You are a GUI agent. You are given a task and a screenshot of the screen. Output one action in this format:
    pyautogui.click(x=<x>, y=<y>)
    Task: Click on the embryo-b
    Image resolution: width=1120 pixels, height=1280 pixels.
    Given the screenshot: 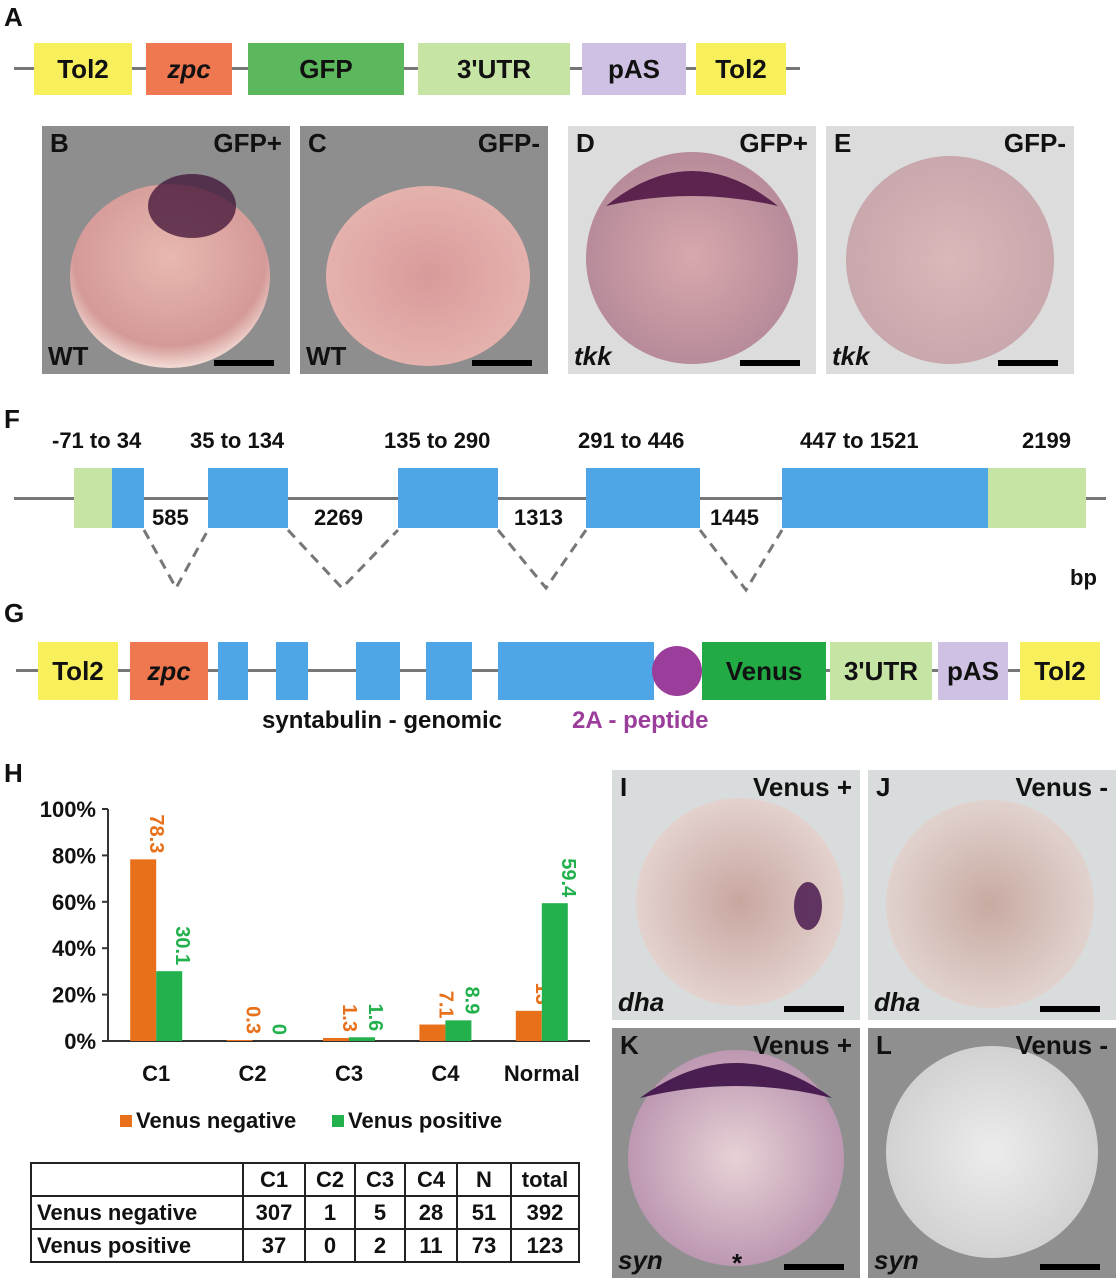 What is the action you would take?
    pyautogui.click(x=170, y=271)
    